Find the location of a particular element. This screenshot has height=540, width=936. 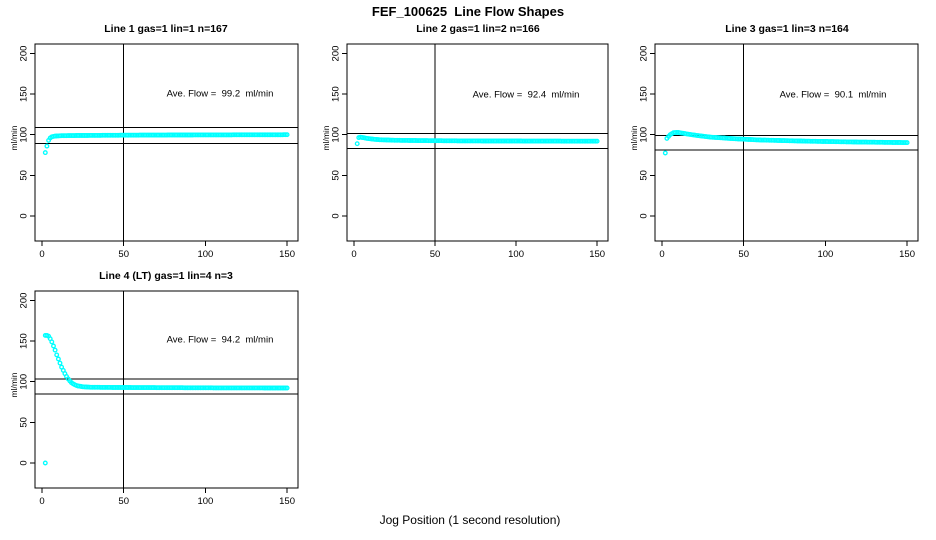

figure-title: FEF_100625 Line Flow Shapes is located at coordinates (468, 11).